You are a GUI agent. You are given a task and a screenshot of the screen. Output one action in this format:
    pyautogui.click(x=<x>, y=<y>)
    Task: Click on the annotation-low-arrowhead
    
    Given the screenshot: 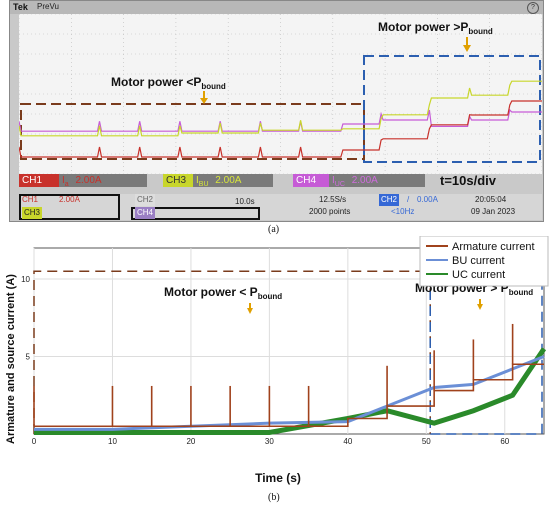 What is the action you would take?
    pyautogui.click(x=204, y=101)
    